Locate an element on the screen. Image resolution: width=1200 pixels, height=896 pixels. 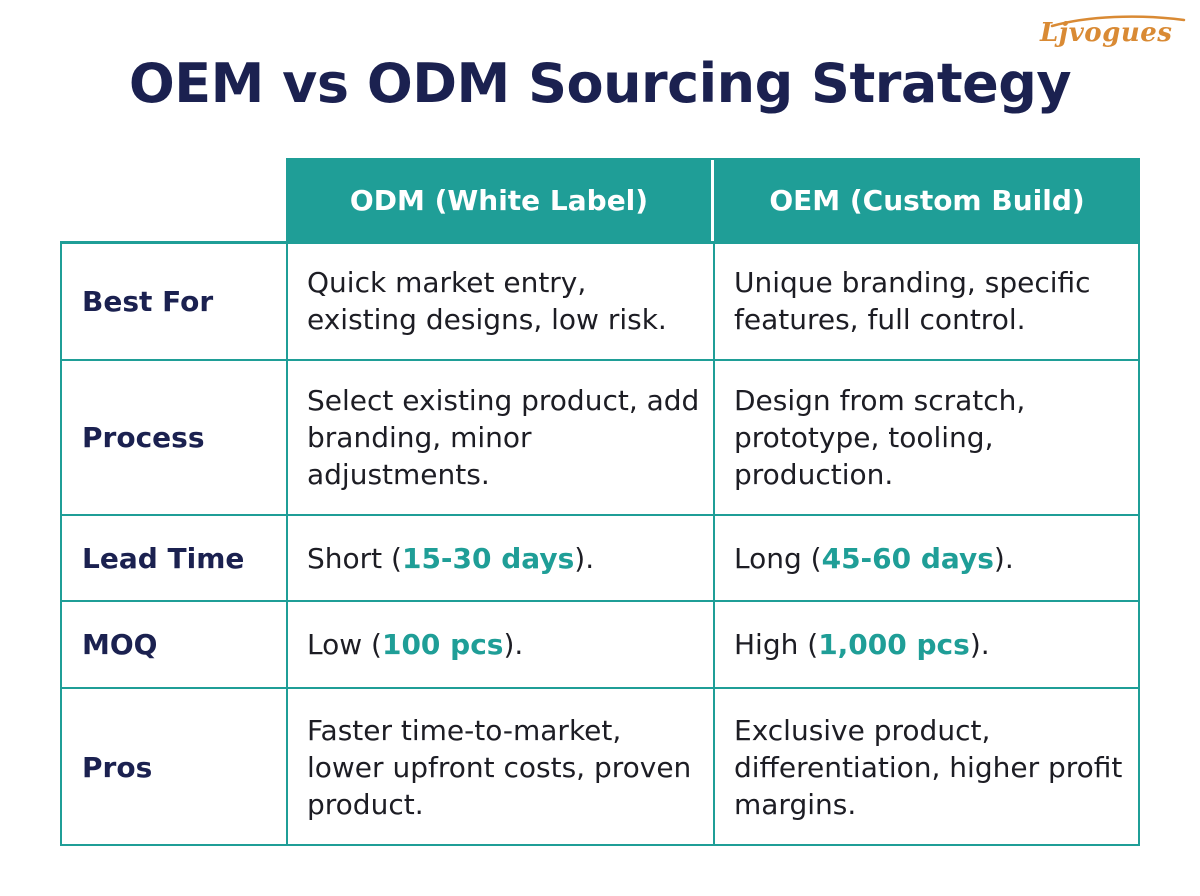
cell-oem-moq: High (1,000 pcs). is located at coordinates (927, 644).